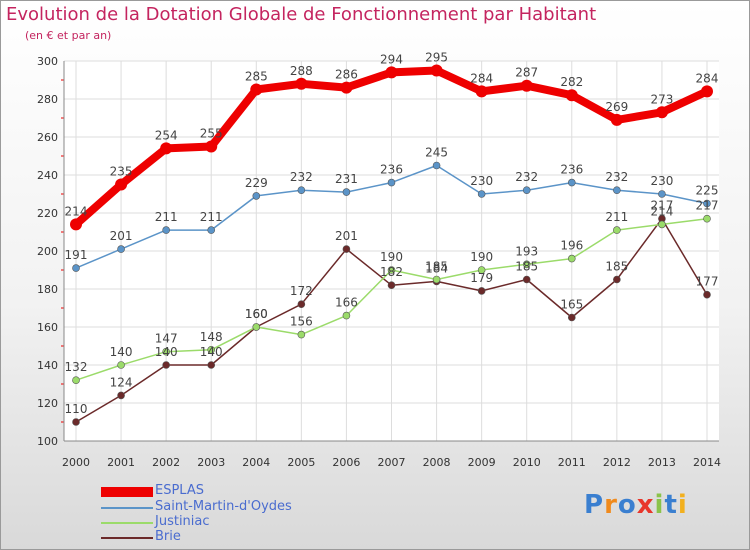  I want to click on x-tick-label: 2002, so click(166, 462).